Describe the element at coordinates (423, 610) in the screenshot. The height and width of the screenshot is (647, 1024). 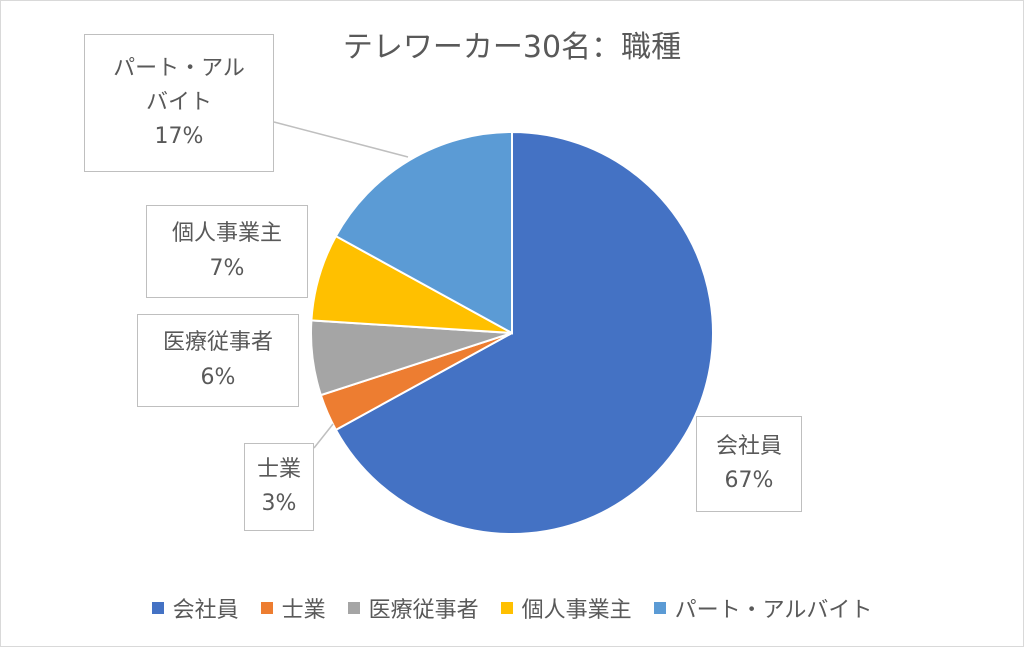
I see `legend-label: 医療従事者` at that location.